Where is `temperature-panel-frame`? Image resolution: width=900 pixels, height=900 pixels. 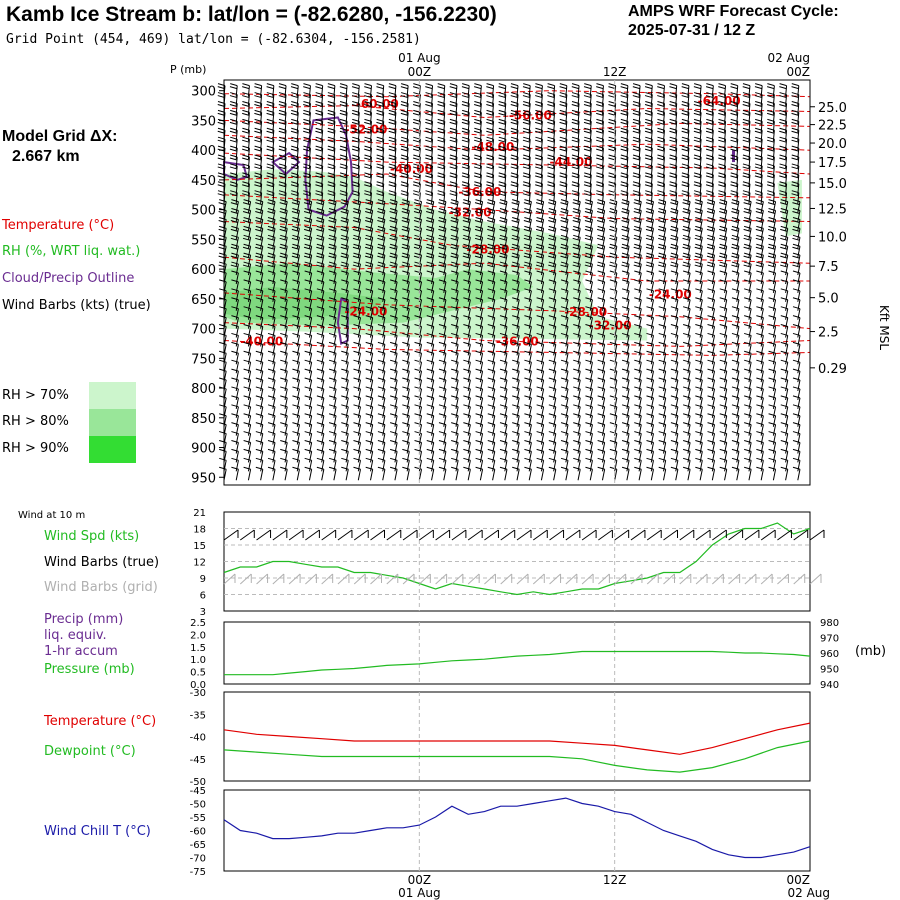 temperature-panel-frame is located at coordinates (517, 736).